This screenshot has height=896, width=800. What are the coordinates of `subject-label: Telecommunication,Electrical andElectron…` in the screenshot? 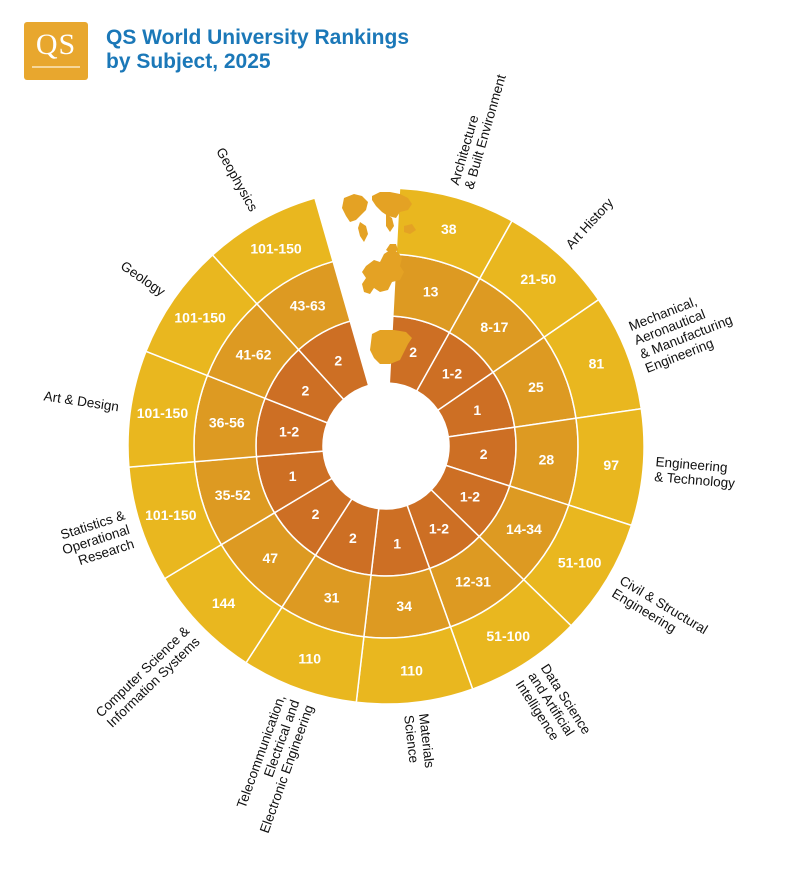 It's located at (275, 764).